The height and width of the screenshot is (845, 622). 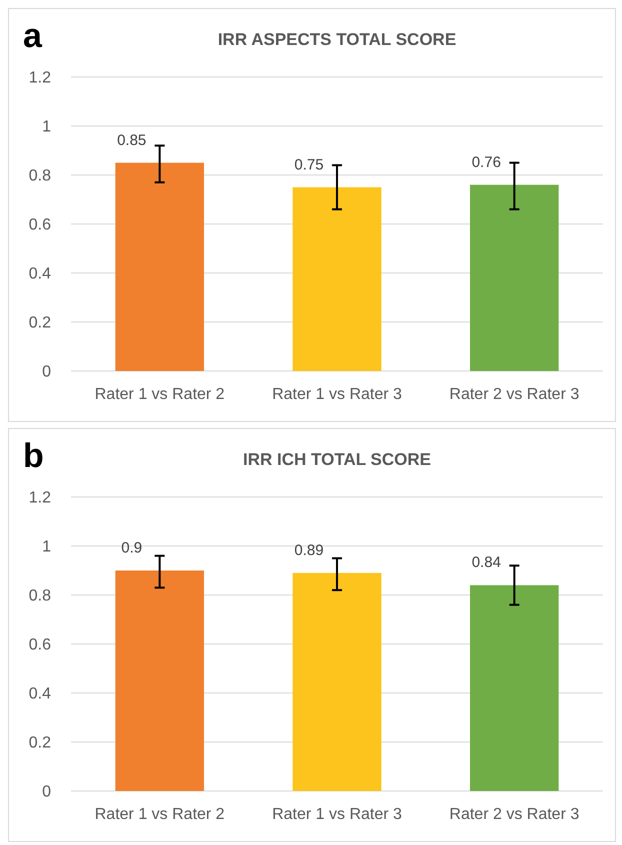 What do you see at coordinates (33, 36) in the screenshot?
I see `text: a` at bounding box center [33, 36].